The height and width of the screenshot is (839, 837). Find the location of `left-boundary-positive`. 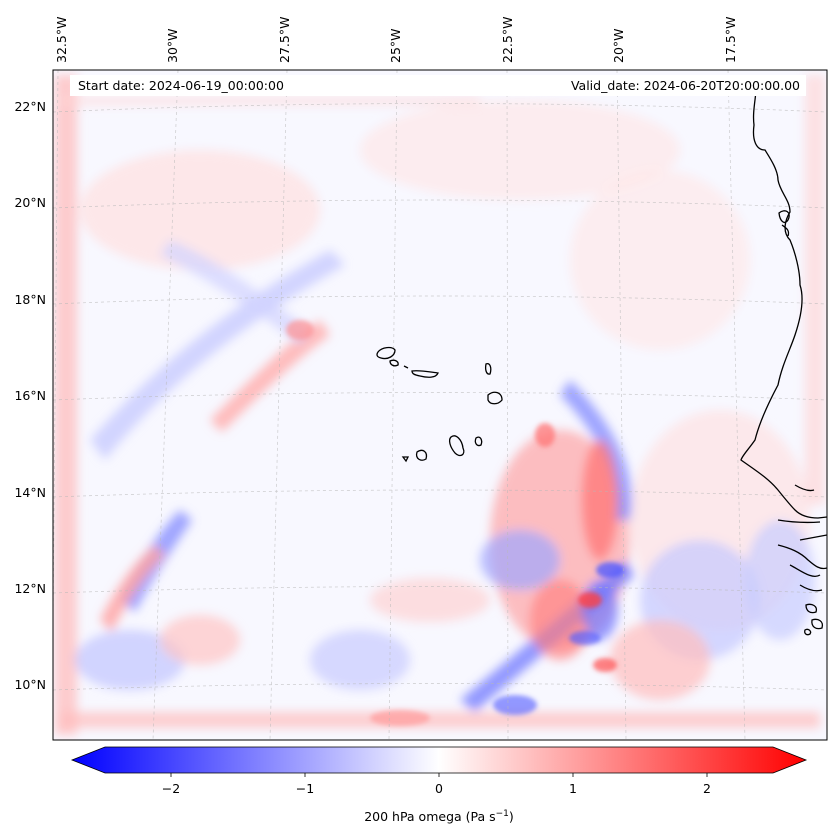

left-boundary-positive is located at coordinates (66, 405).